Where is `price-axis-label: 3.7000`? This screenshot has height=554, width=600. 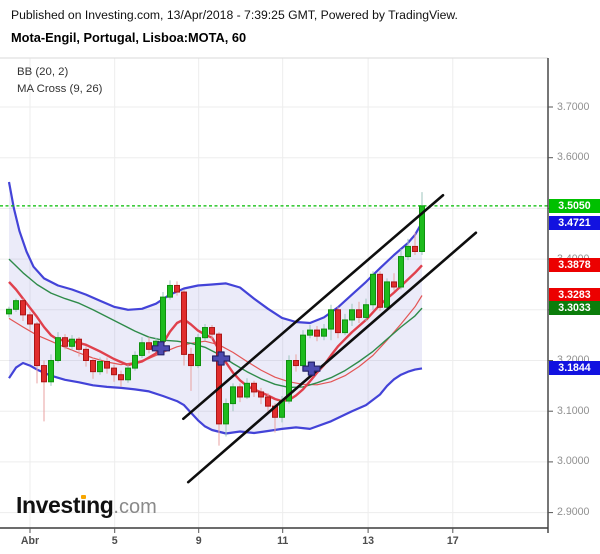 price-axis-label: 3.7000 is located at coordinates (573, 106).